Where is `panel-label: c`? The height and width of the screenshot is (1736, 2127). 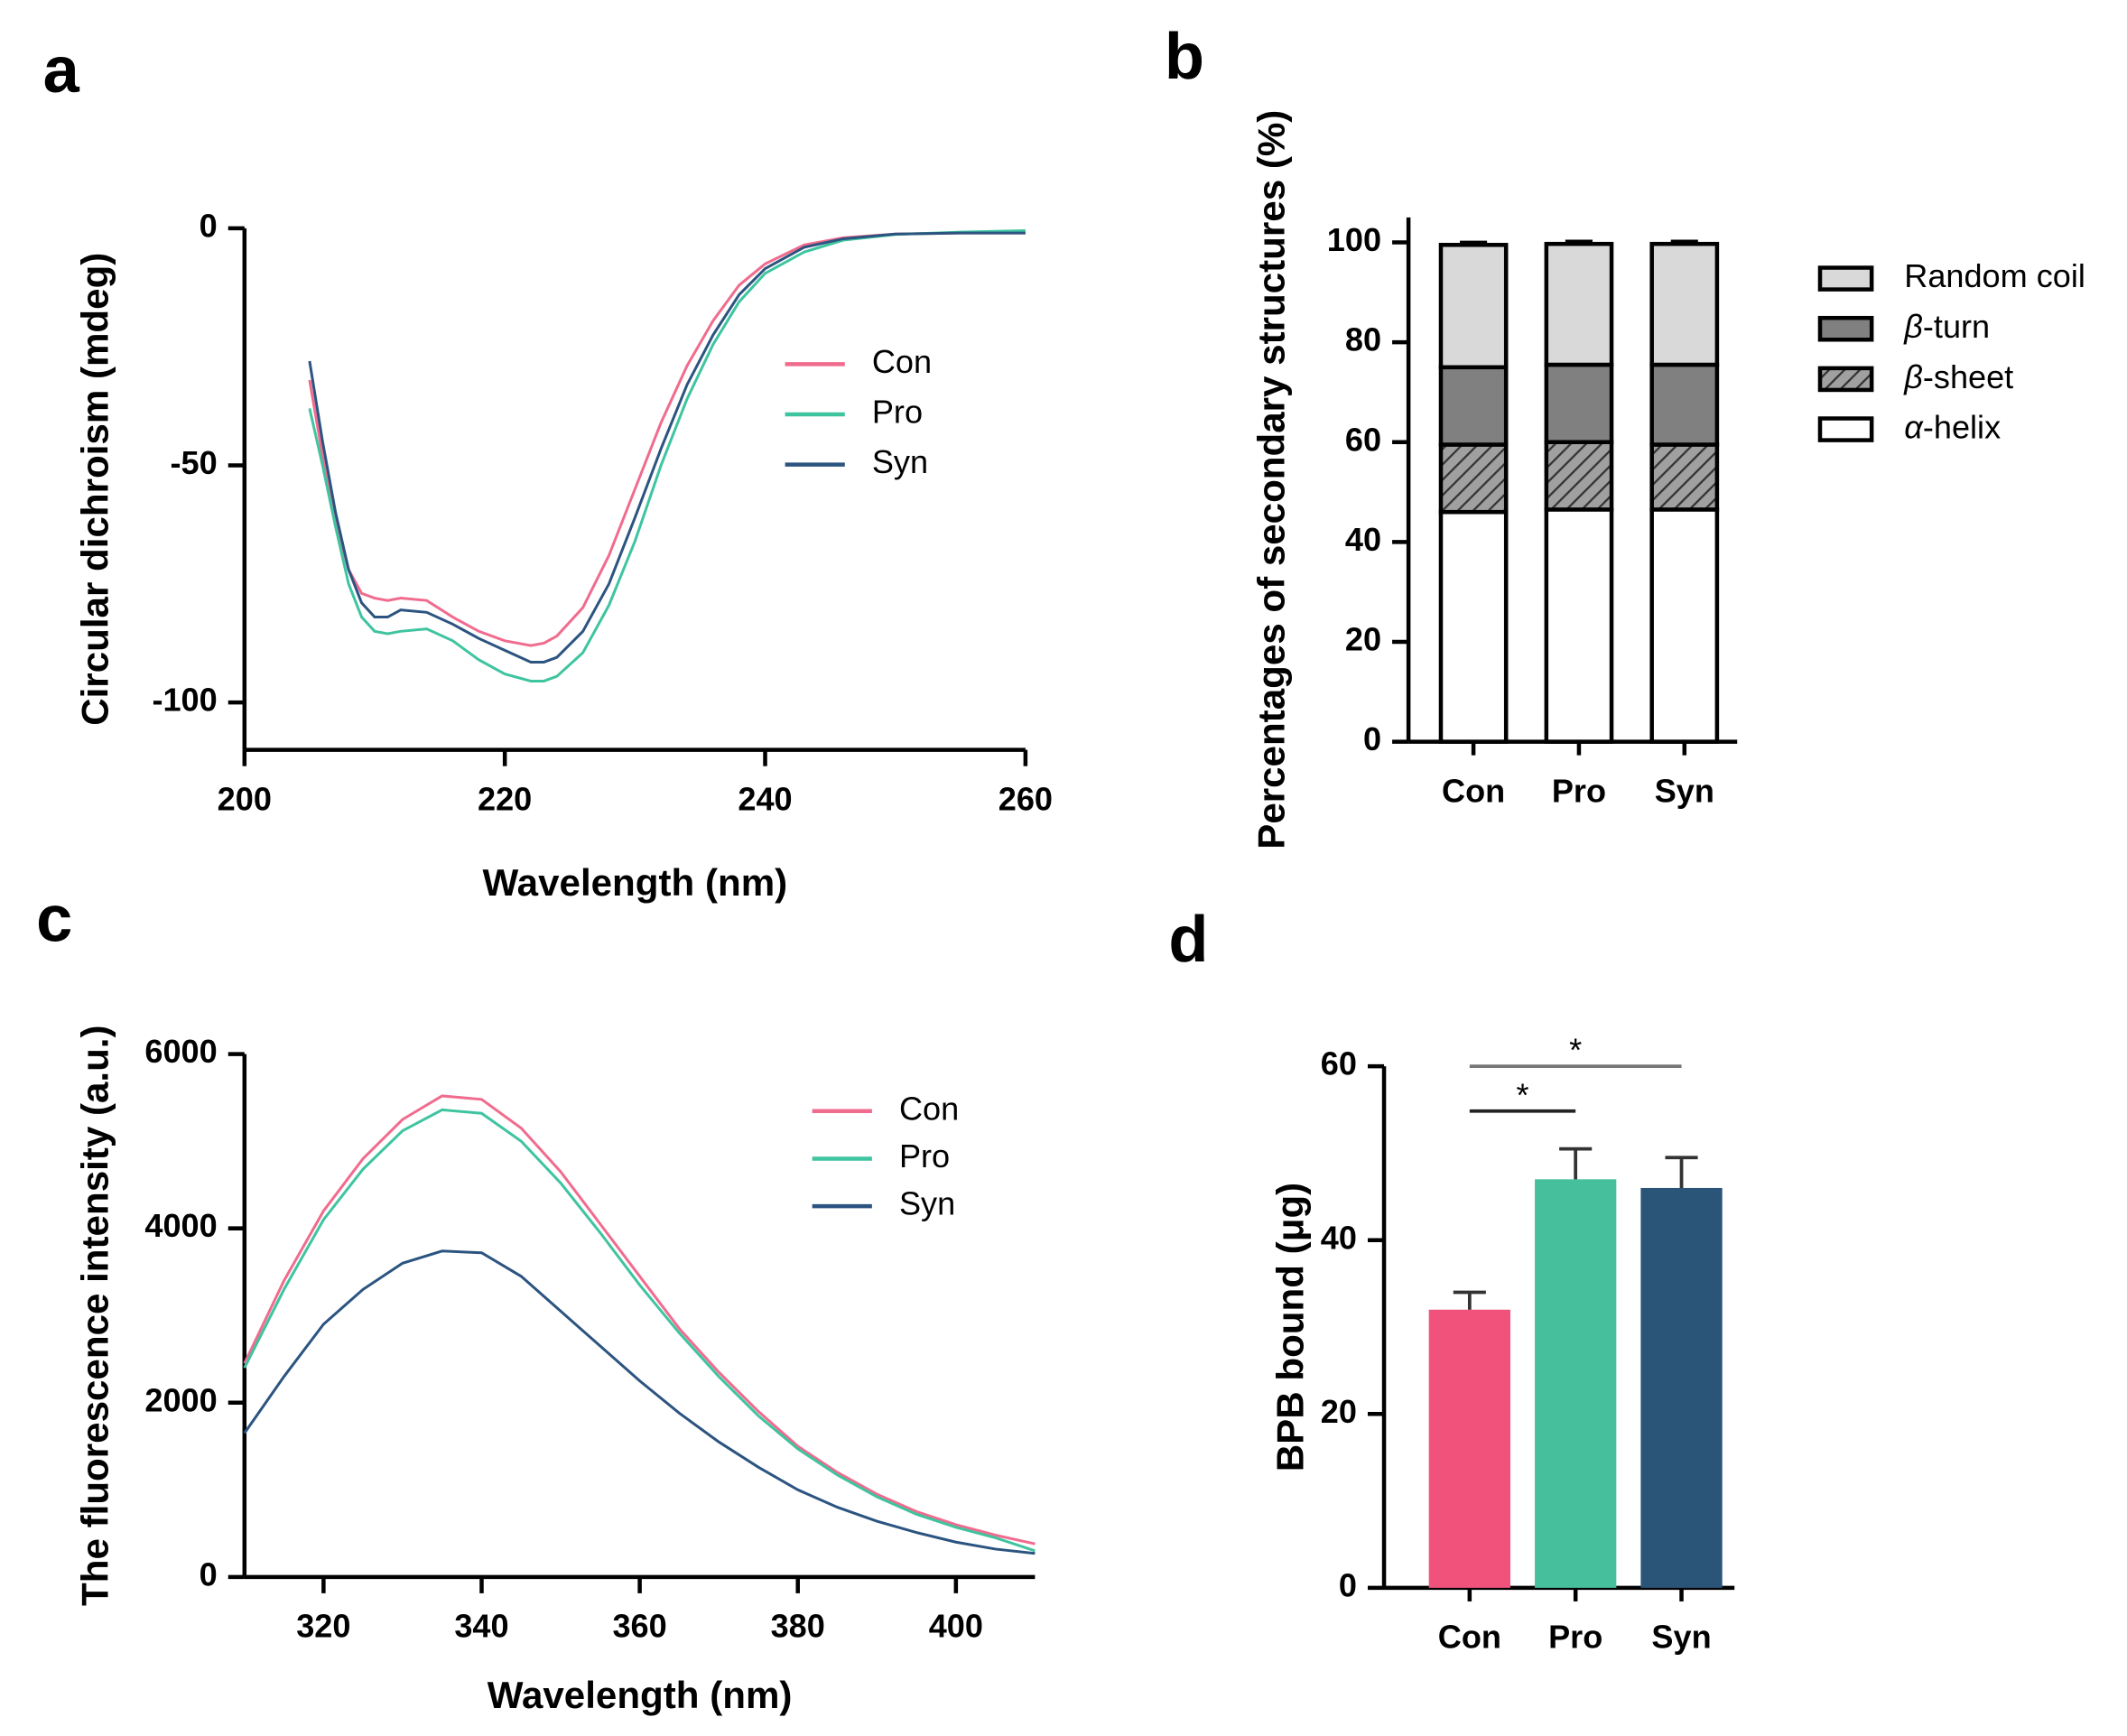
panel-label: c is located at coordinates (54, 919).